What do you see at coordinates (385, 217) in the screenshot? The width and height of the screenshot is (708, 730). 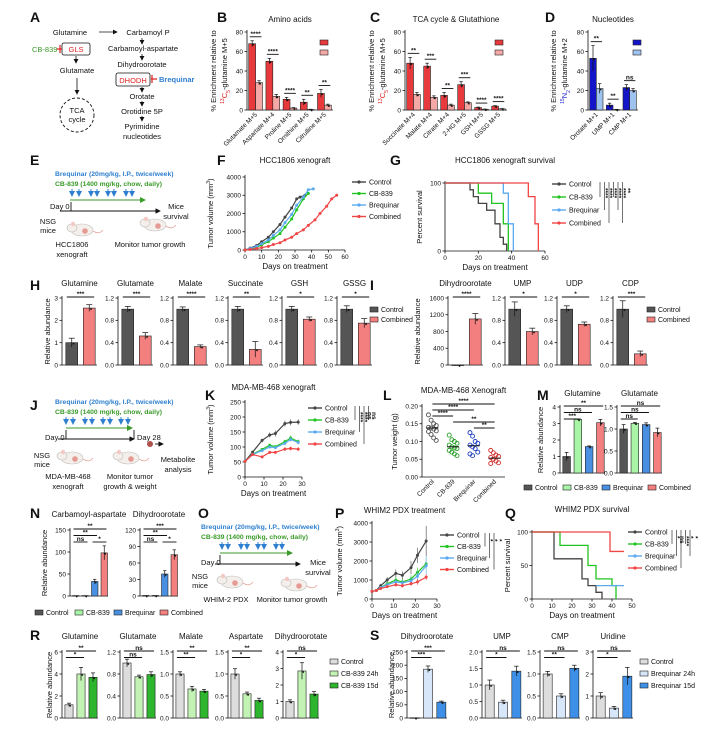 I see `legend-label: Combined` at bounding box center [385, 217].